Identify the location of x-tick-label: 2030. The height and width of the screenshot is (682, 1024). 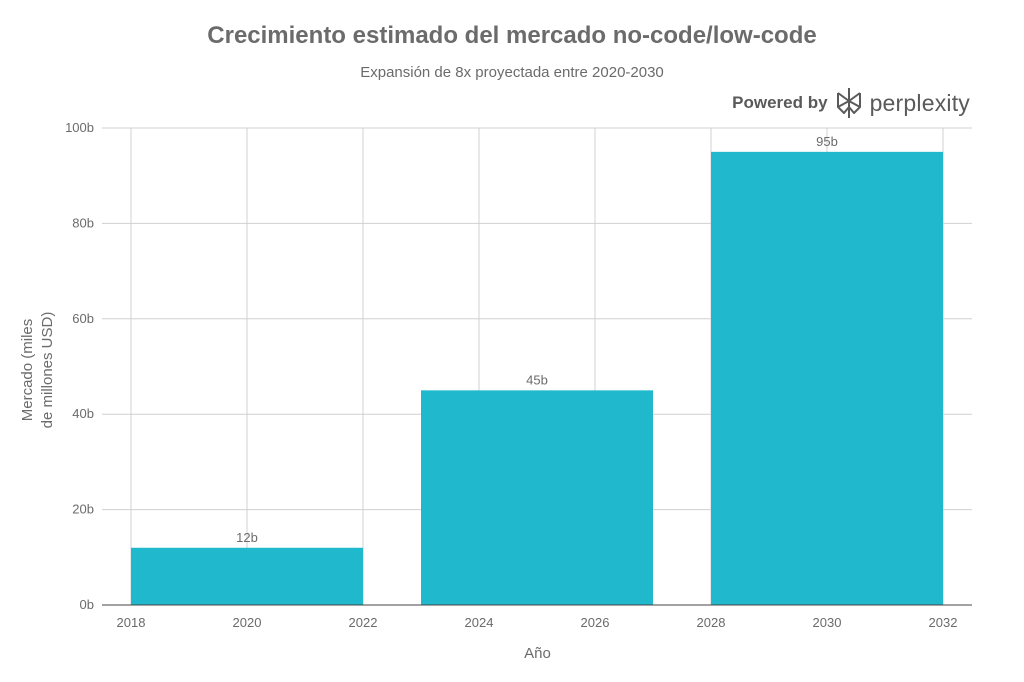
(827, 622).